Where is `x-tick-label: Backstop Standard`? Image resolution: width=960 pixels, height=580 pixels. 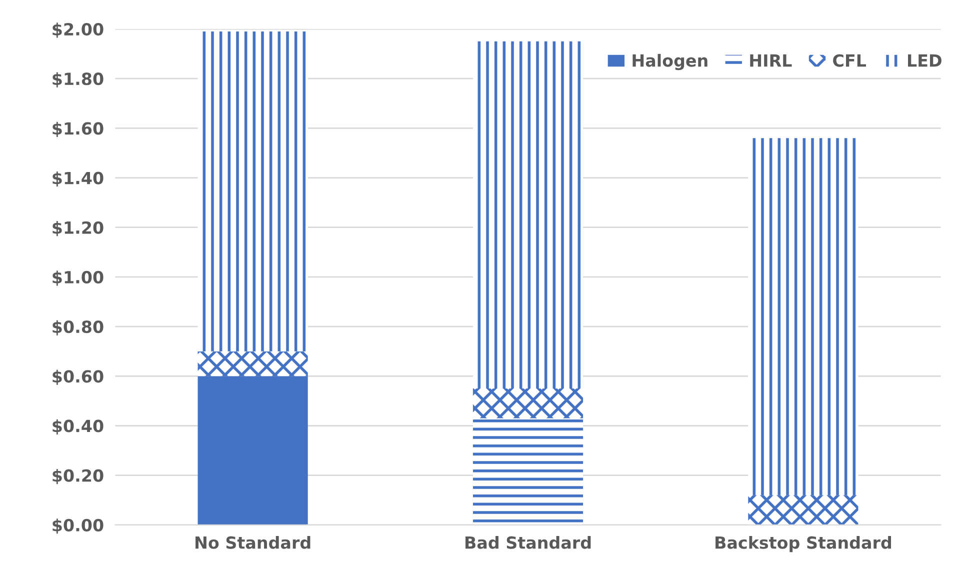 x-tick-label: Backstop Standard is located at coordinates (803, 544).